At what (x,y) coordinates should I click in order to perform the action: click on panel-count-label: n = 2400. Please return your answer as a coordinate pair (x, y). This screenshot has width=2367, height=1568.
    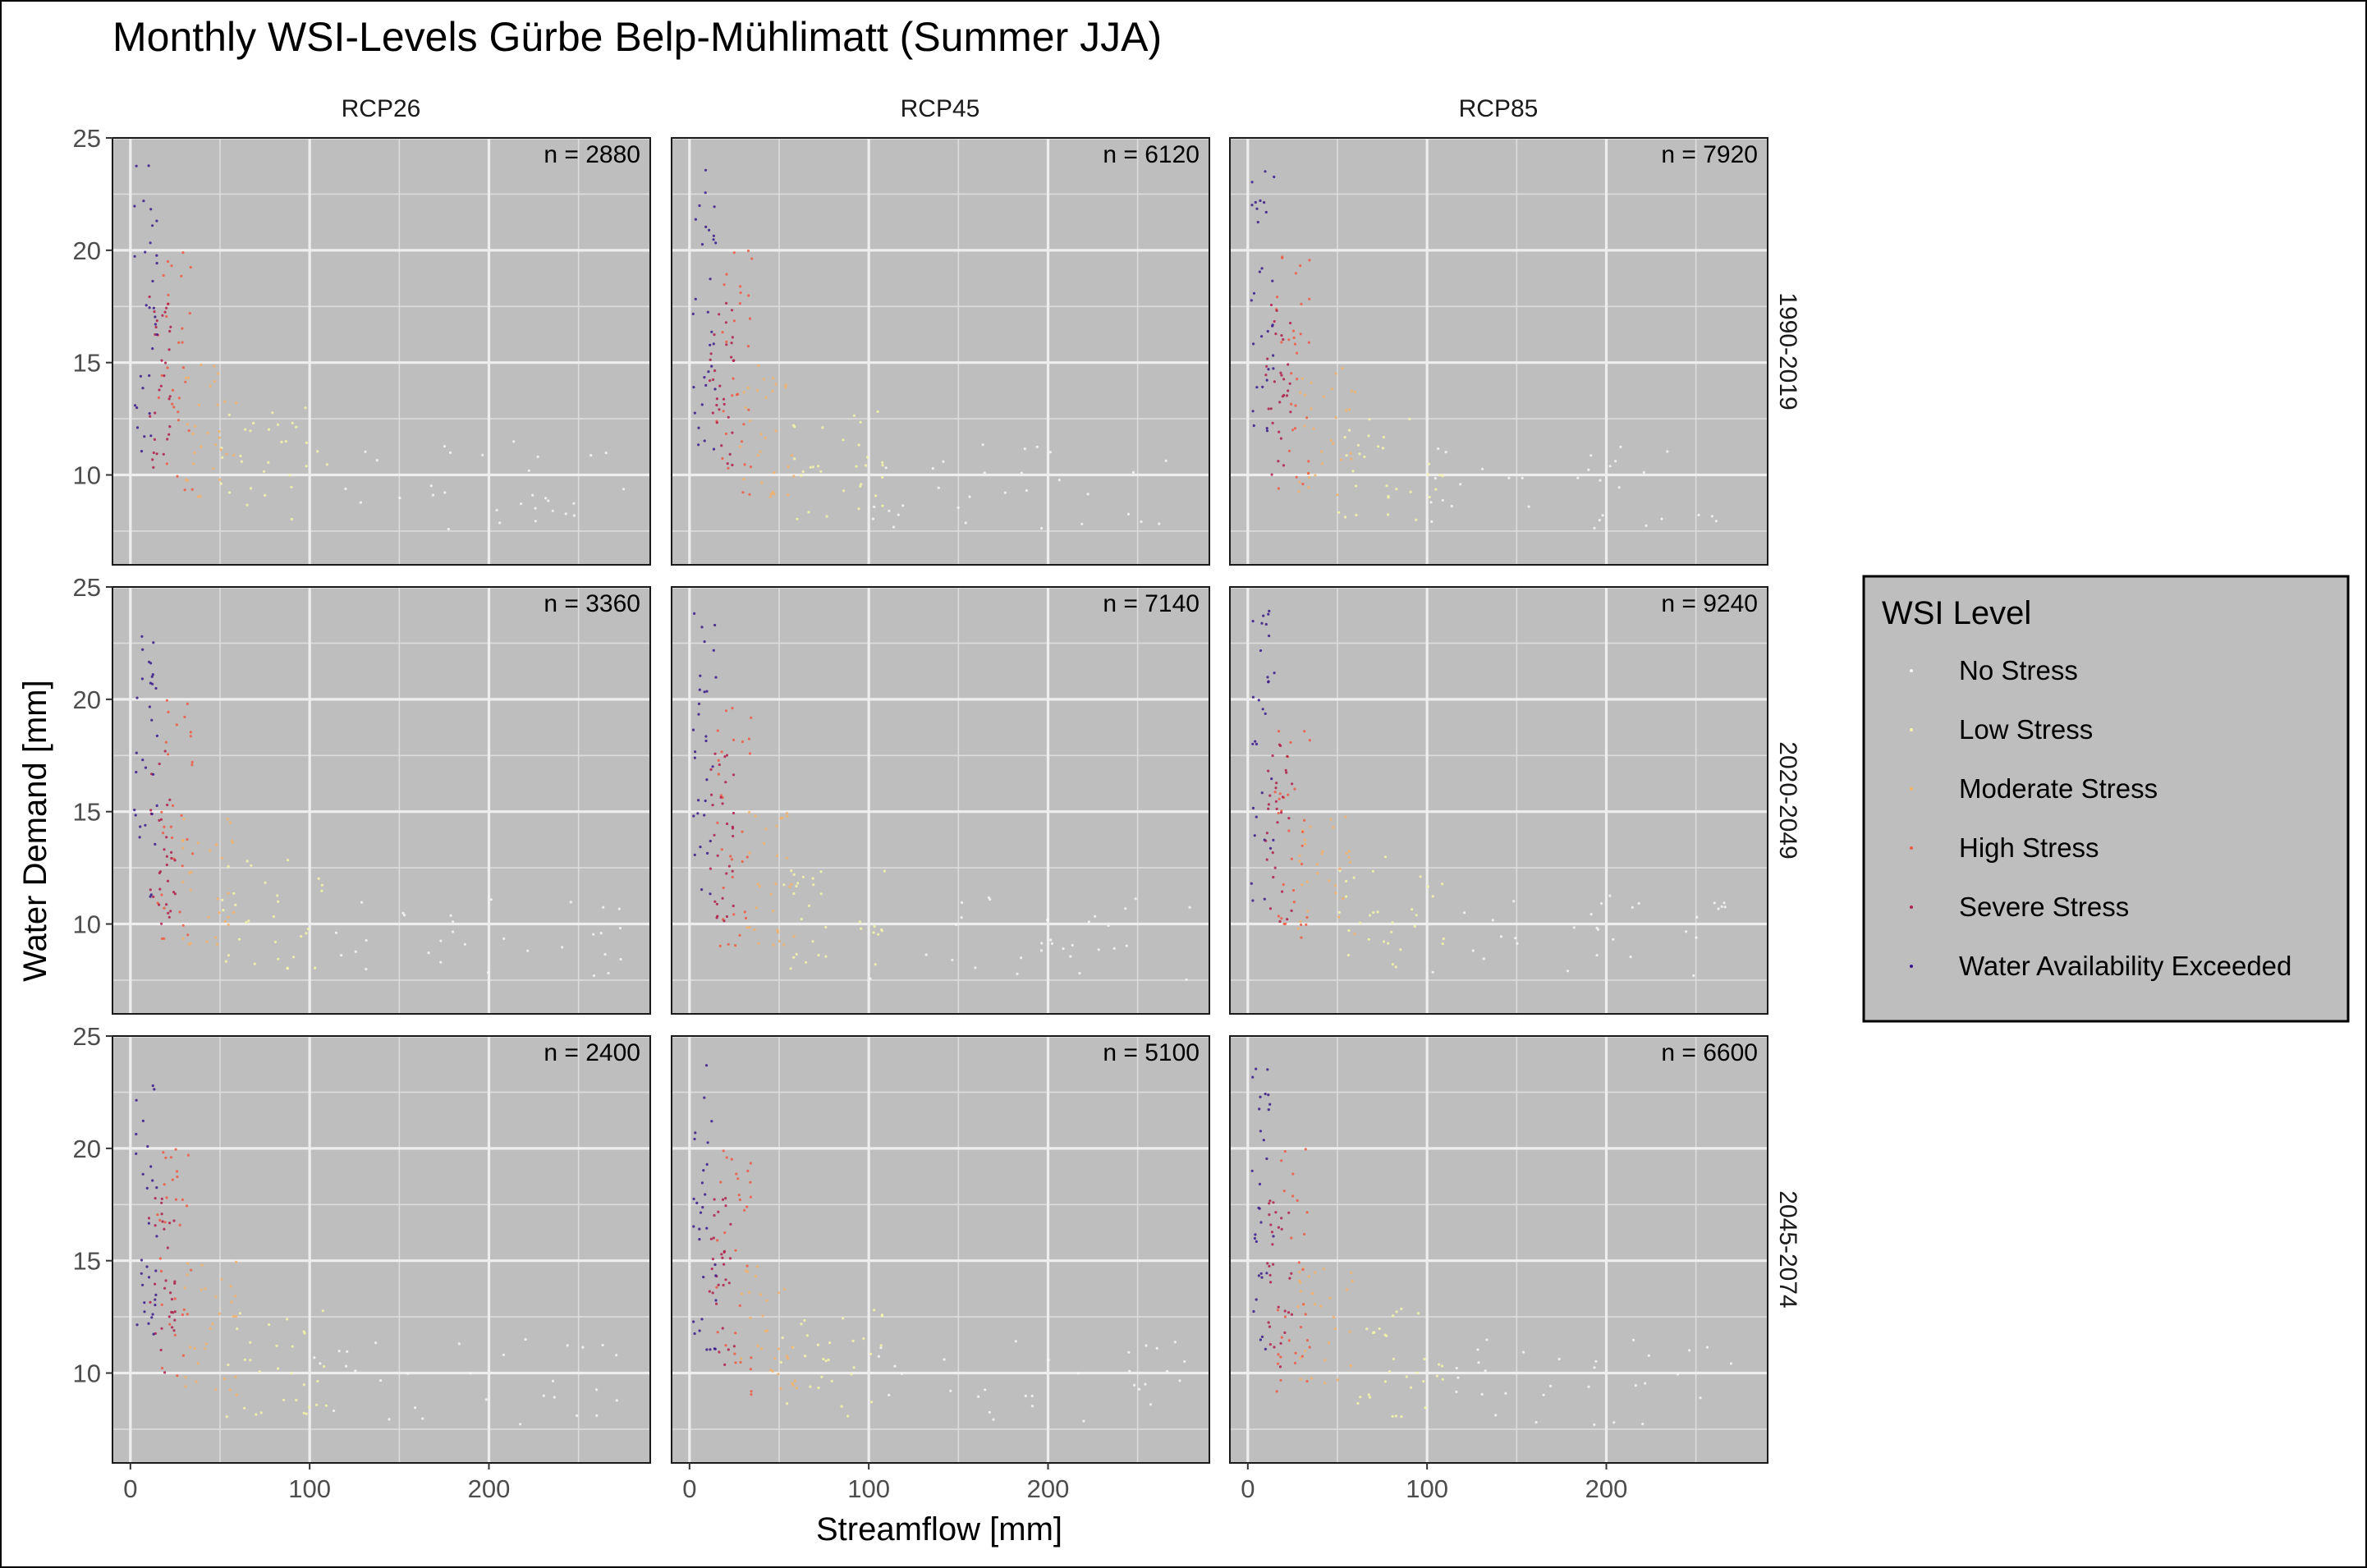
    Looking at the image, I should click on (592, 1052).